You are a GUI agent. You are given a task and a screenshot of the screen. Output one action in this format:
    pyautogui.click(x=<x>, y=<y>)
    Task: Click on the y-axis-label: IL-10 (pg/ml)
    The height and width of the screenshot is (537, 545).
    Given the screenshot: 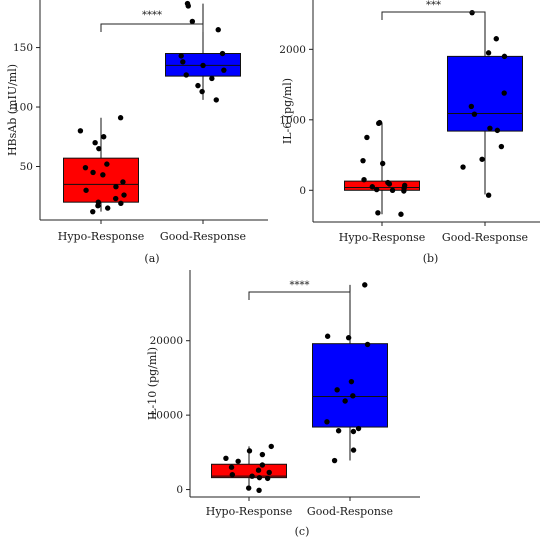 What is the action you would take?
    pyautogui.click(x=152, y=383)
    